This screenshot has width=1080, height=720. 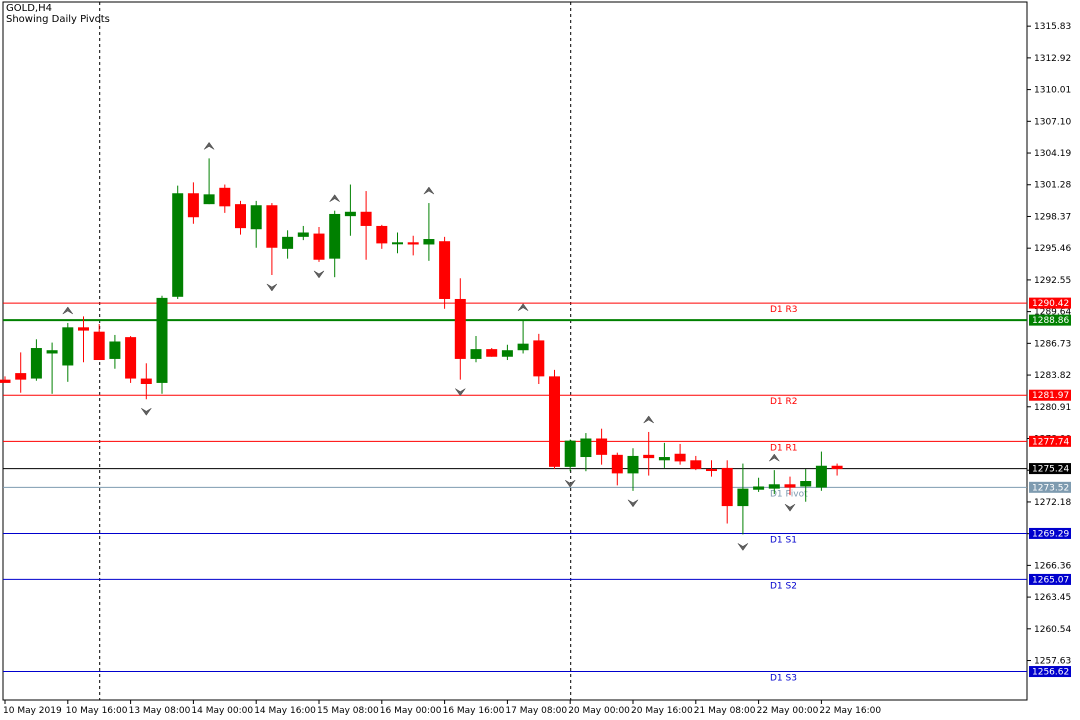 I want to click on pivot-level-name: D1 R1, so click(x=784, y=448).